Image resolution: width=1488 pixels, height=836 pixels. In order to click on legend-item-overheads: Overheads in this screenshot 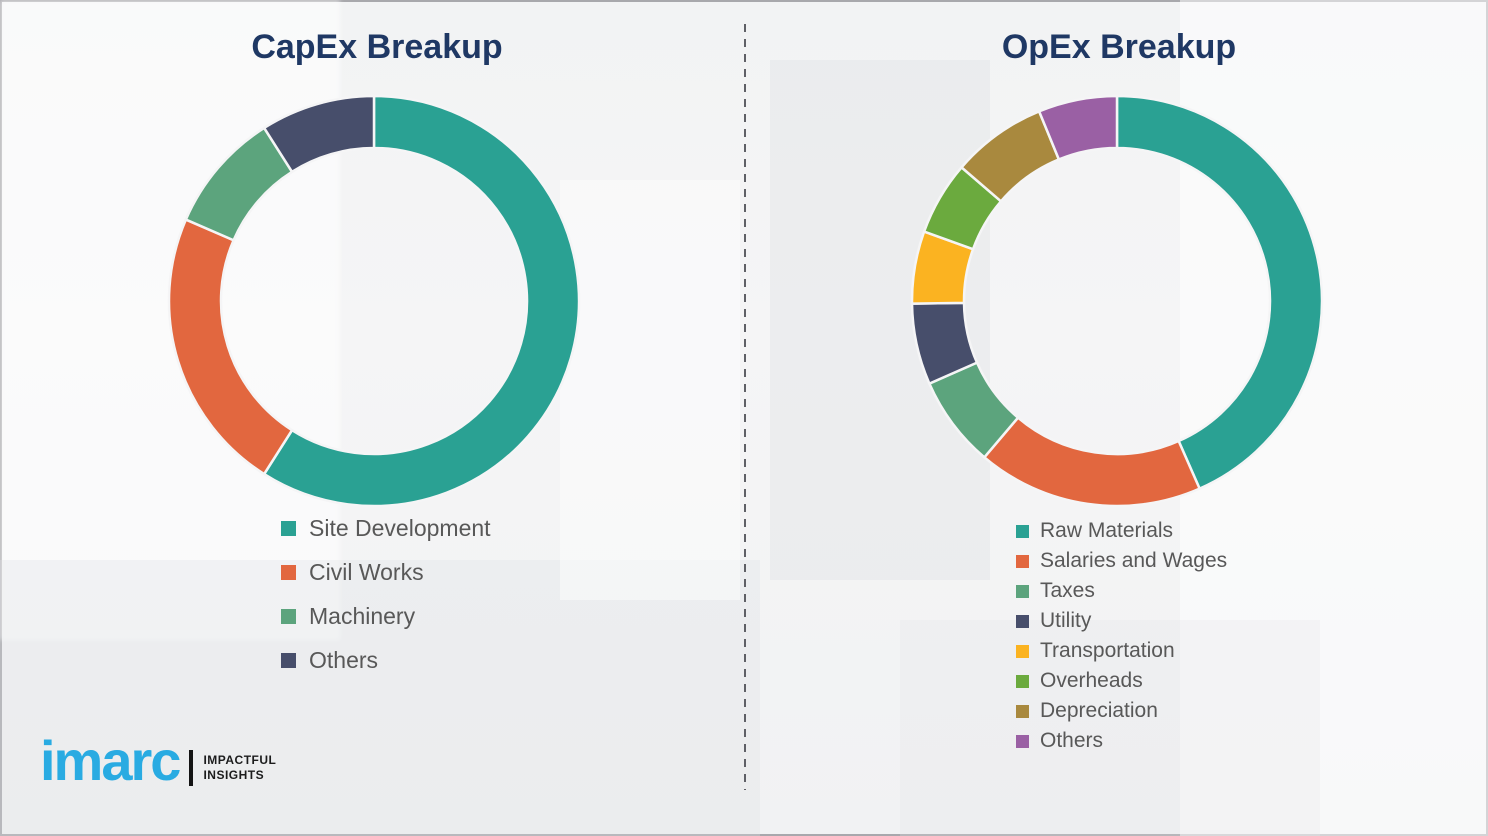, I will do `click(1121, 681)`.